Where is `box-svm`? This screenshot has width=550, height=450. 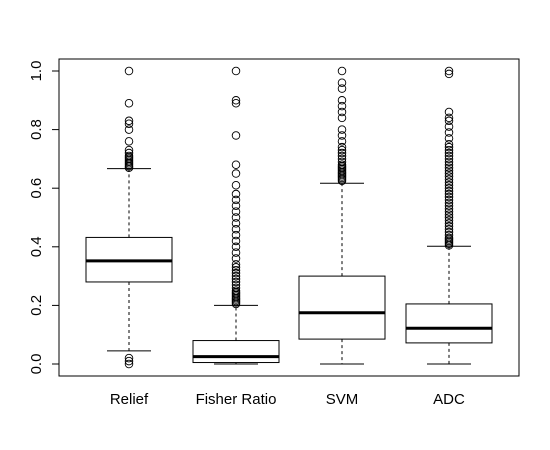
box-svm is located at coordinates (342, 215).